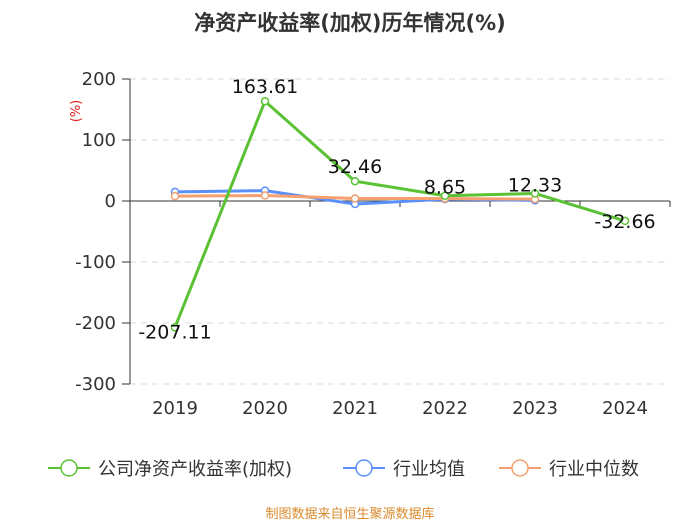 The width and height of the screenshot is (700, 525). What do you see at coordinates (99, 140) in the screenshot?
I see `y-tick-label: 100` at bounding box center [99, 140].